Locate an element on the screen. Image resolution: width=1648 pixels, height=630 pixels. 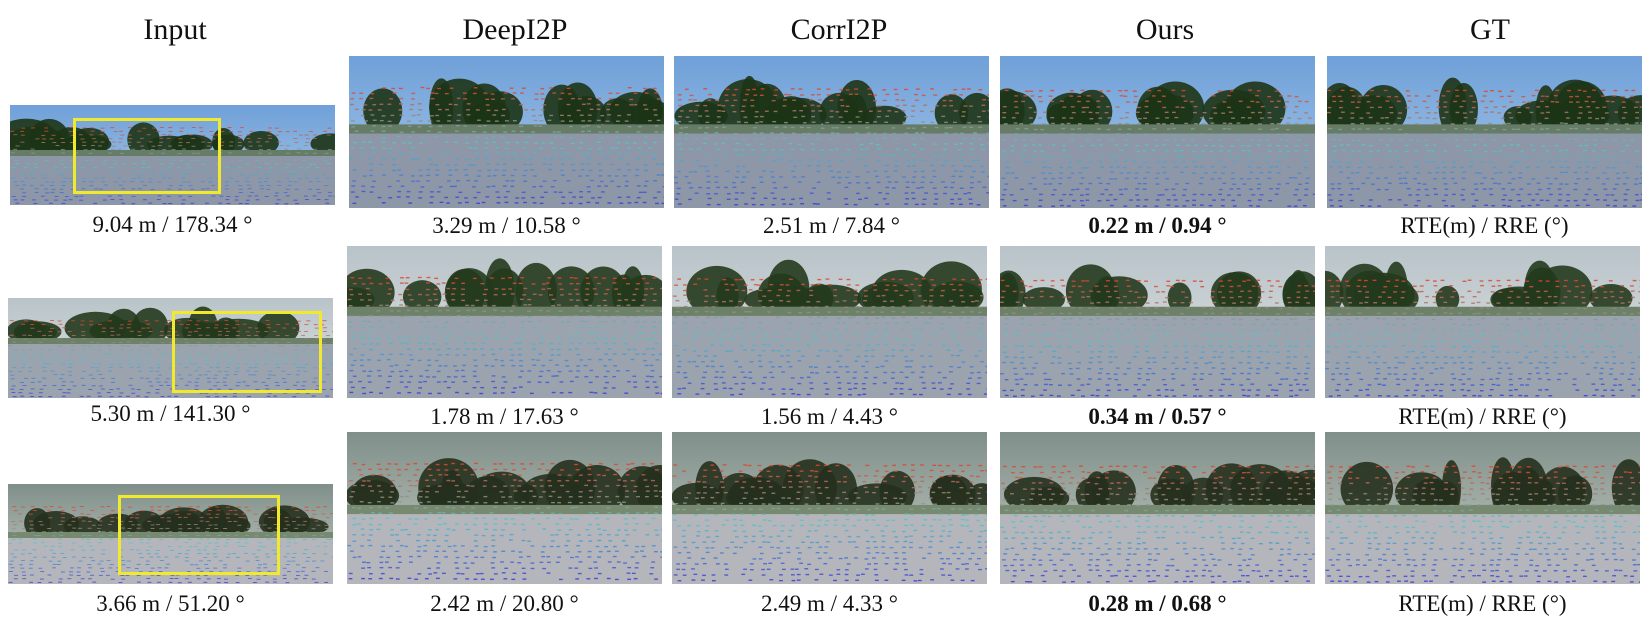
corri2p-image-row3 is located at coordinates (829, 508).